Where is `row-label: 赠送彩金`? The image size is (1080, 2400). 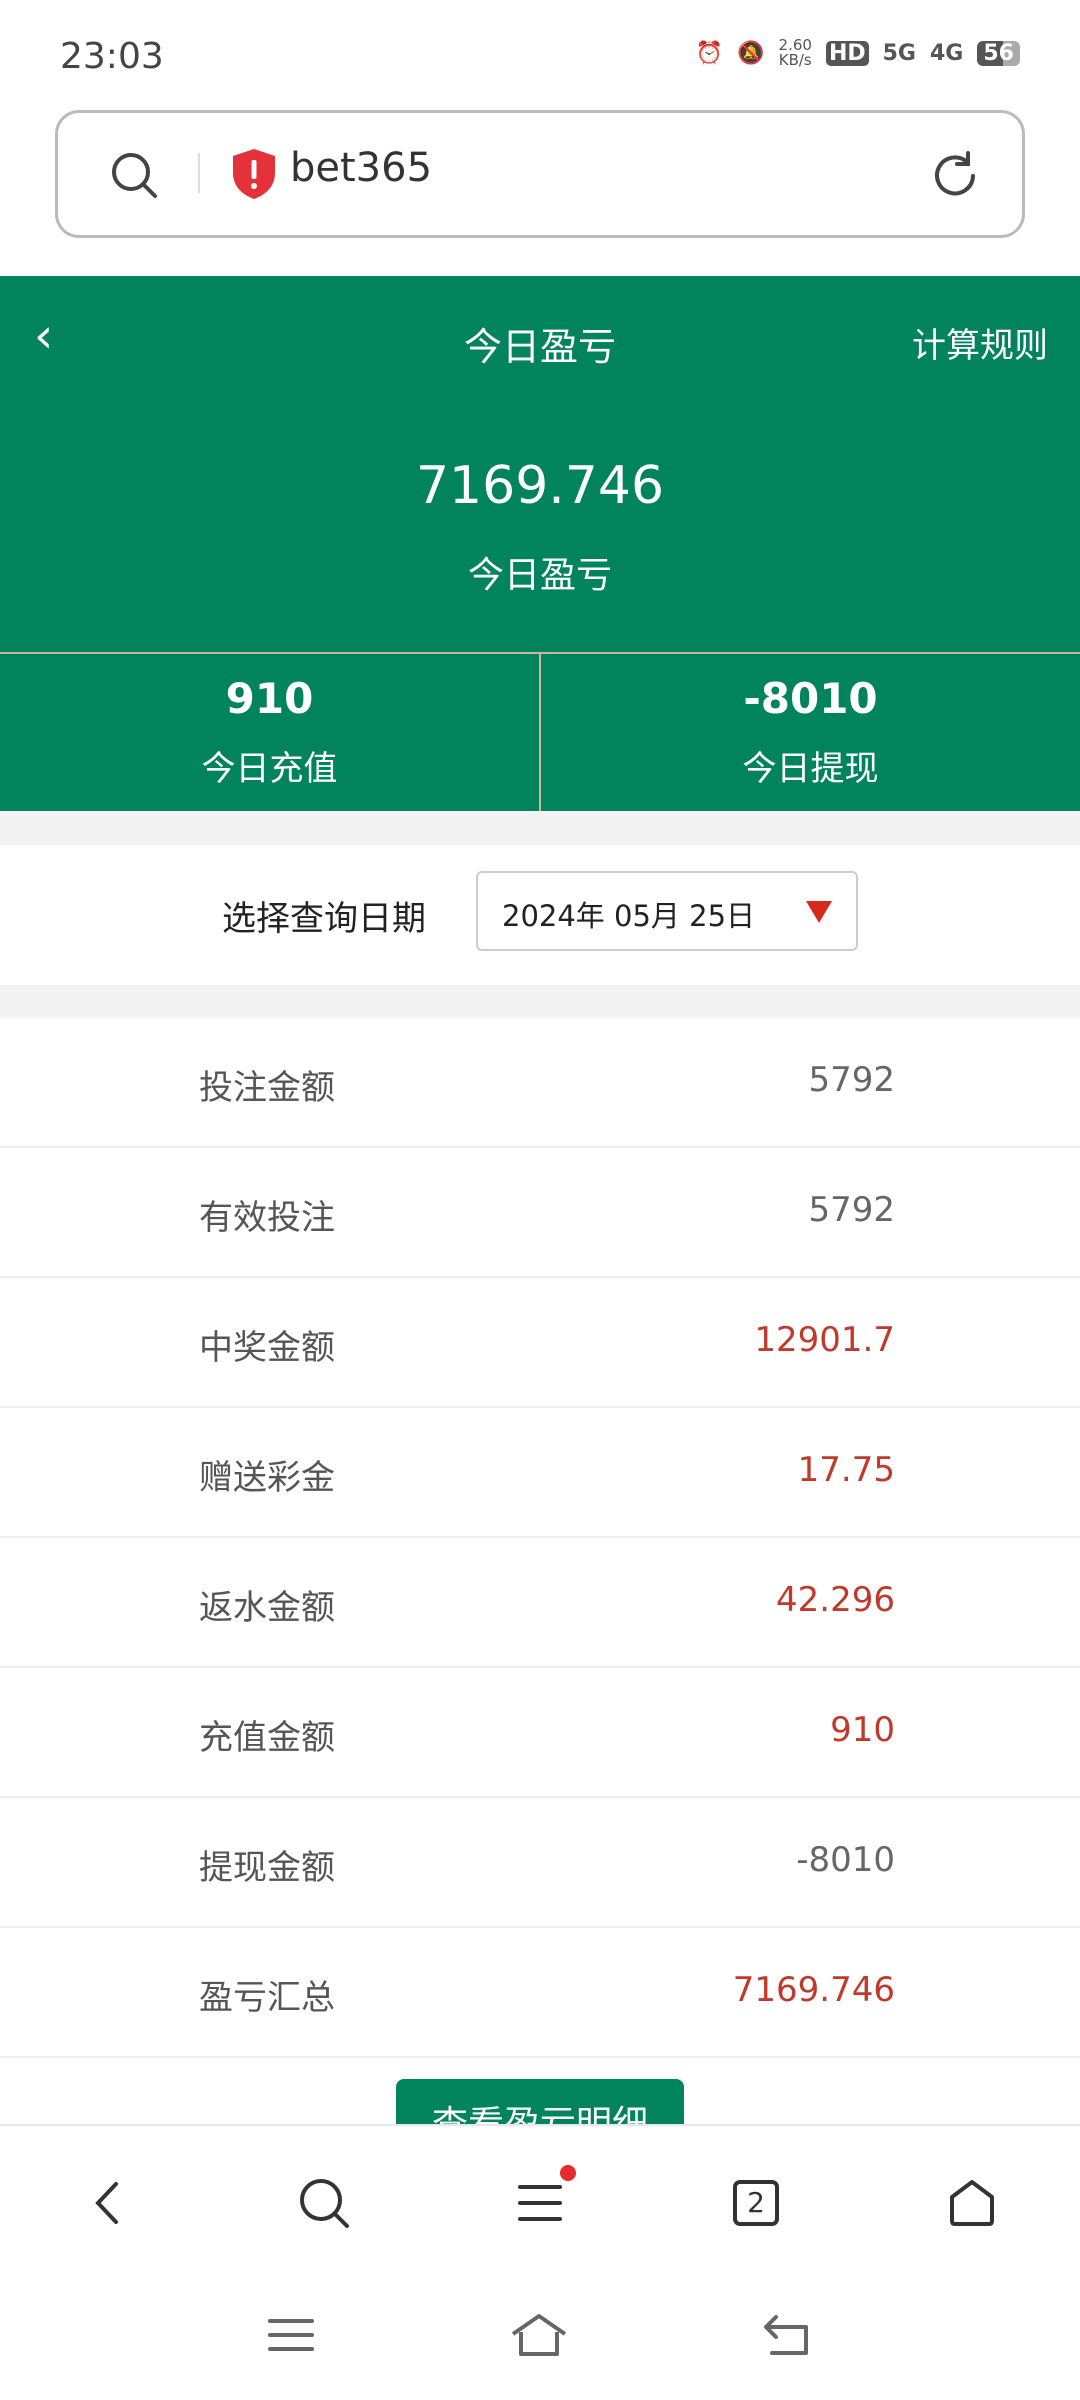
row-label: 赠送彩金 is located at coordinates (267, 1478).